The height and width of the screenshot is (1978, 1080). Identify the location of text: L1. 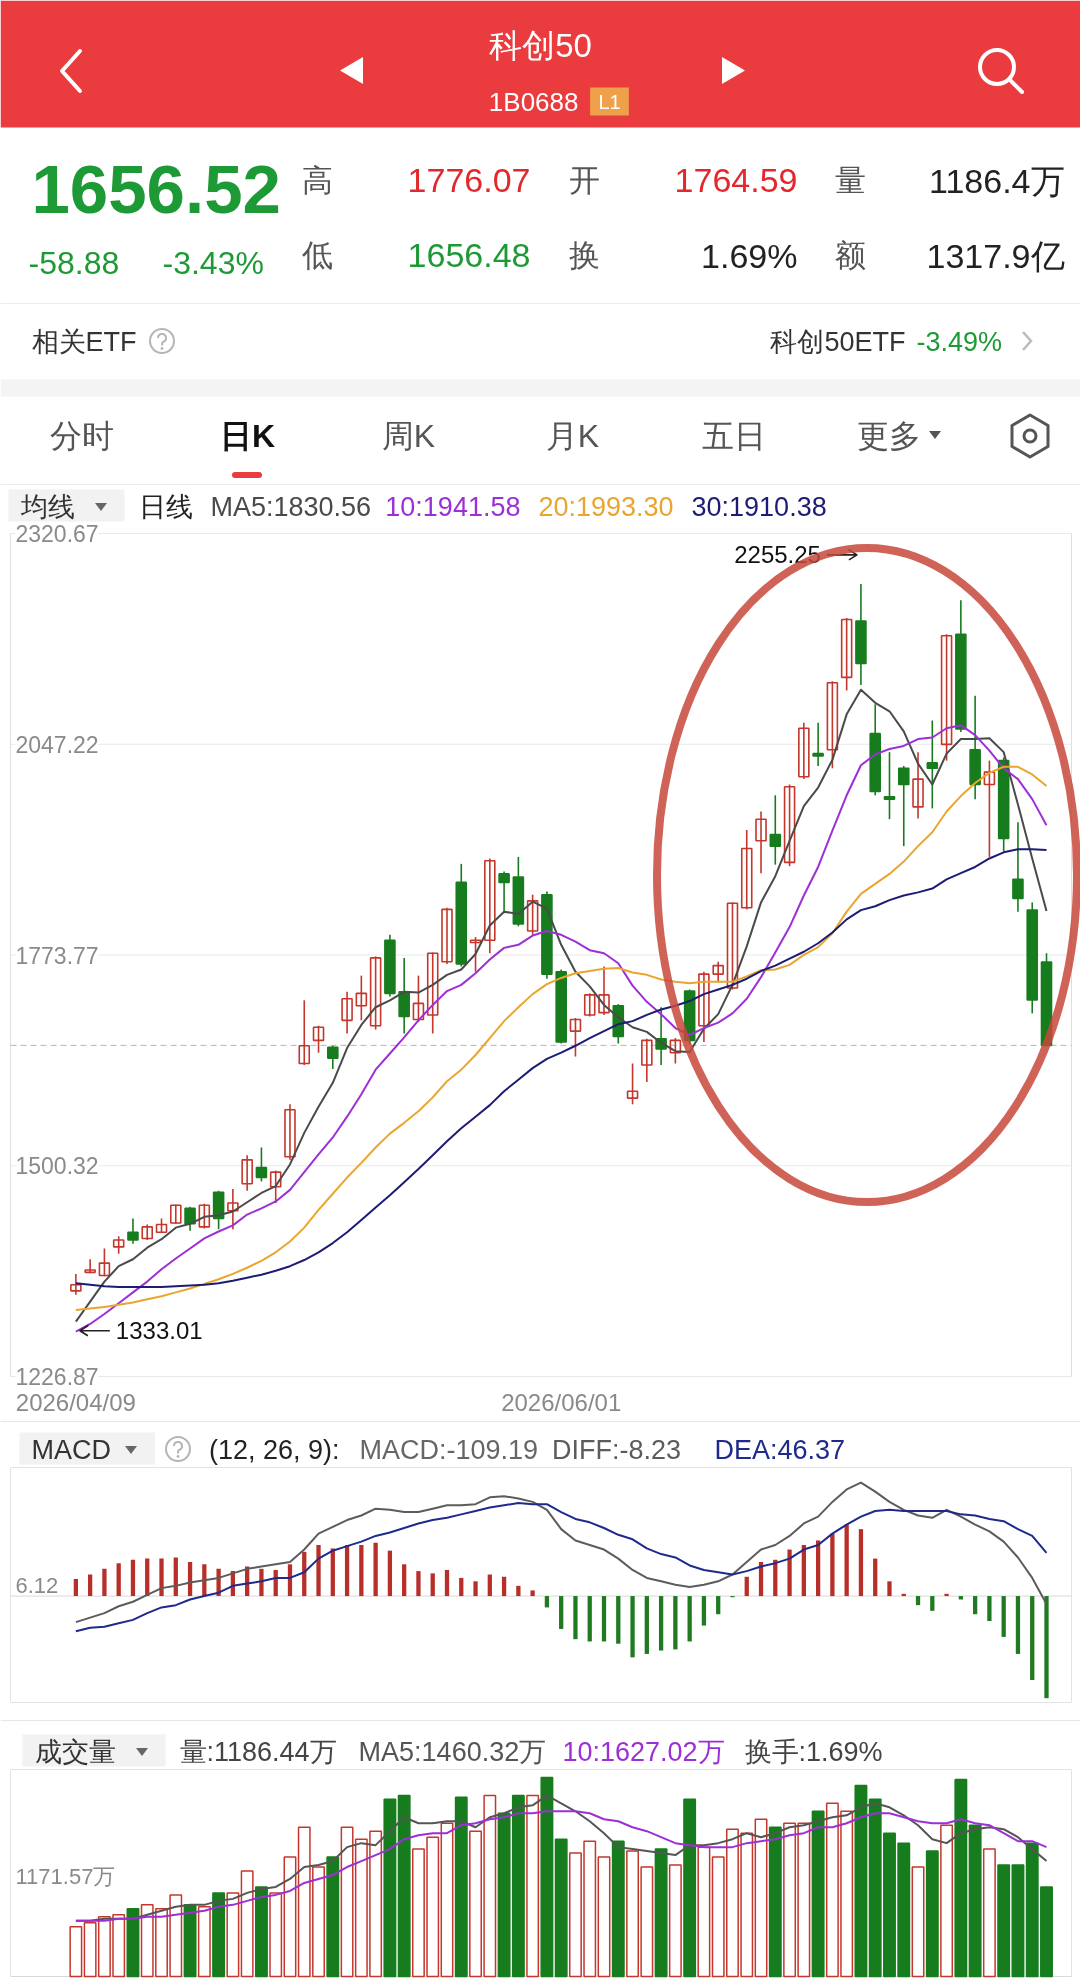
(609, 101).